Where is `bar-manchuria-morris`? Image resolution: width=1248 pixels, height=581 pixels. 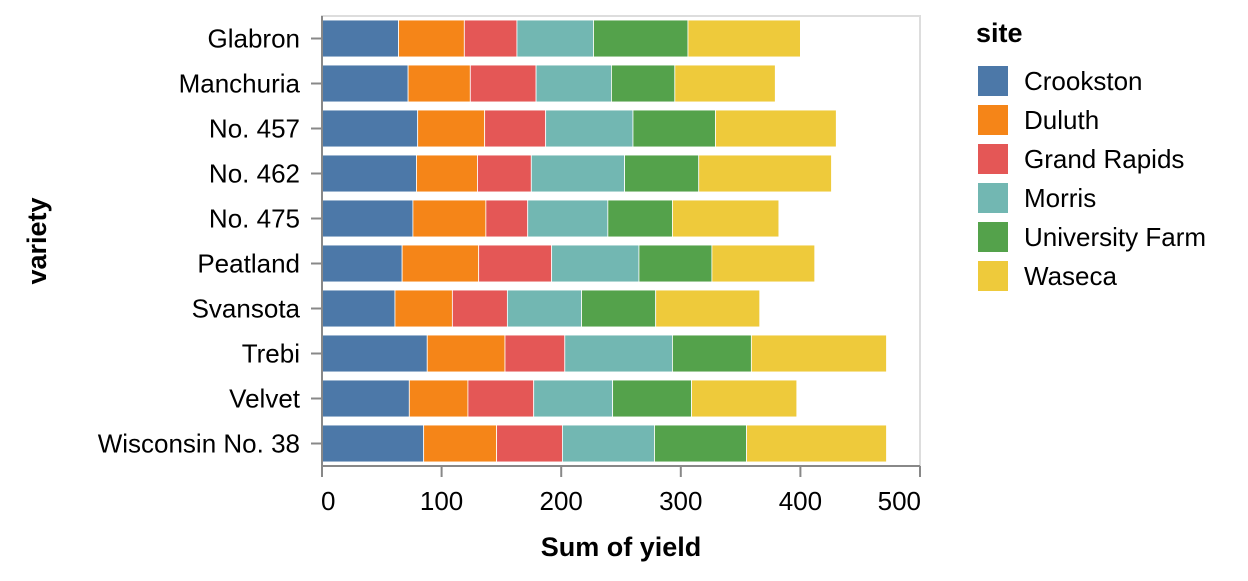
bar-manchuria-morris is located at coordinates (573, 83).